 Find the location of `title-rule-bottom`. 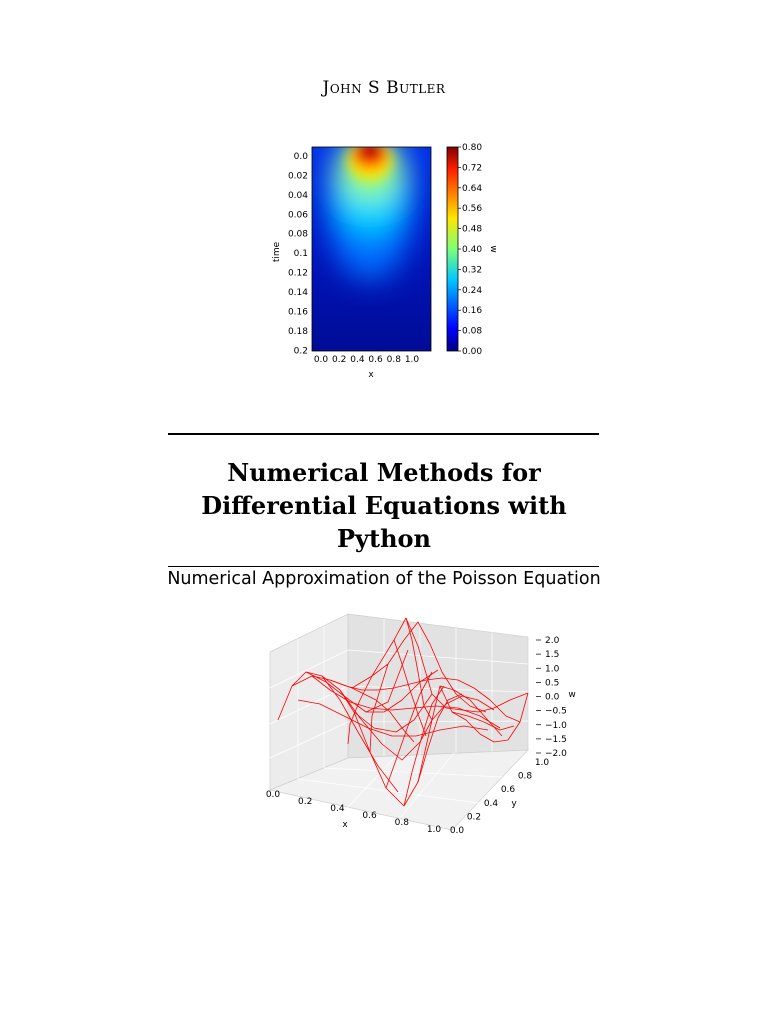

title-rule-bottom is located at coordinates (383, 566).